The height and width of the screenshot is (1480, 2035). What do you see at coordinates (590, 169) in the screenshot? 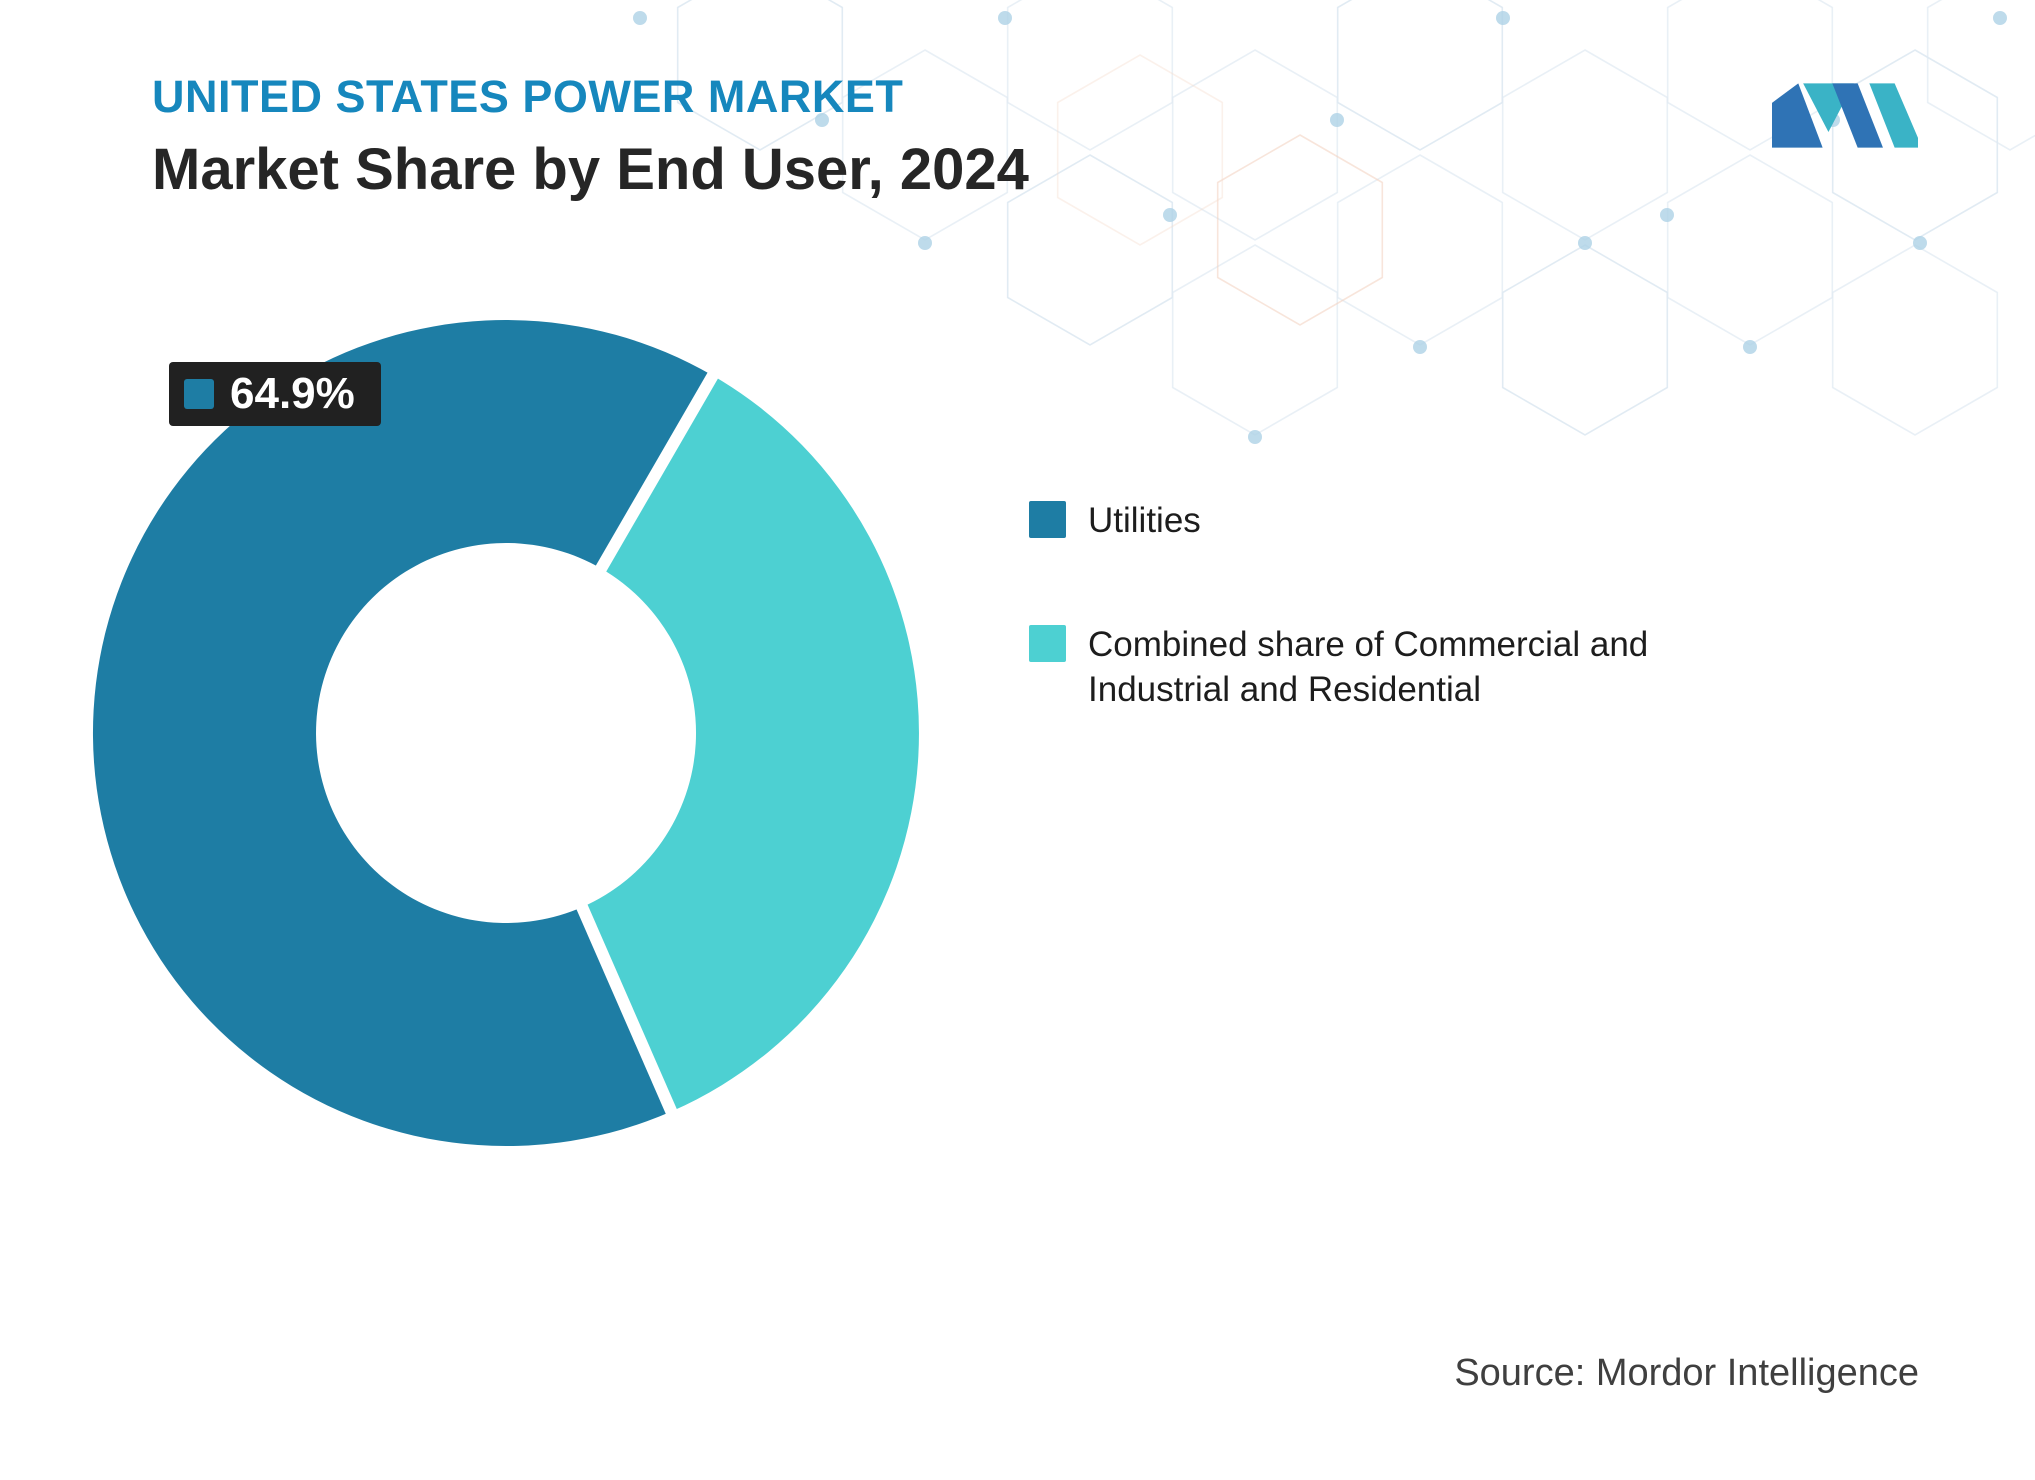
I see `chart-title: Market Share by End User, 2024` at bounding box center [590, 169].